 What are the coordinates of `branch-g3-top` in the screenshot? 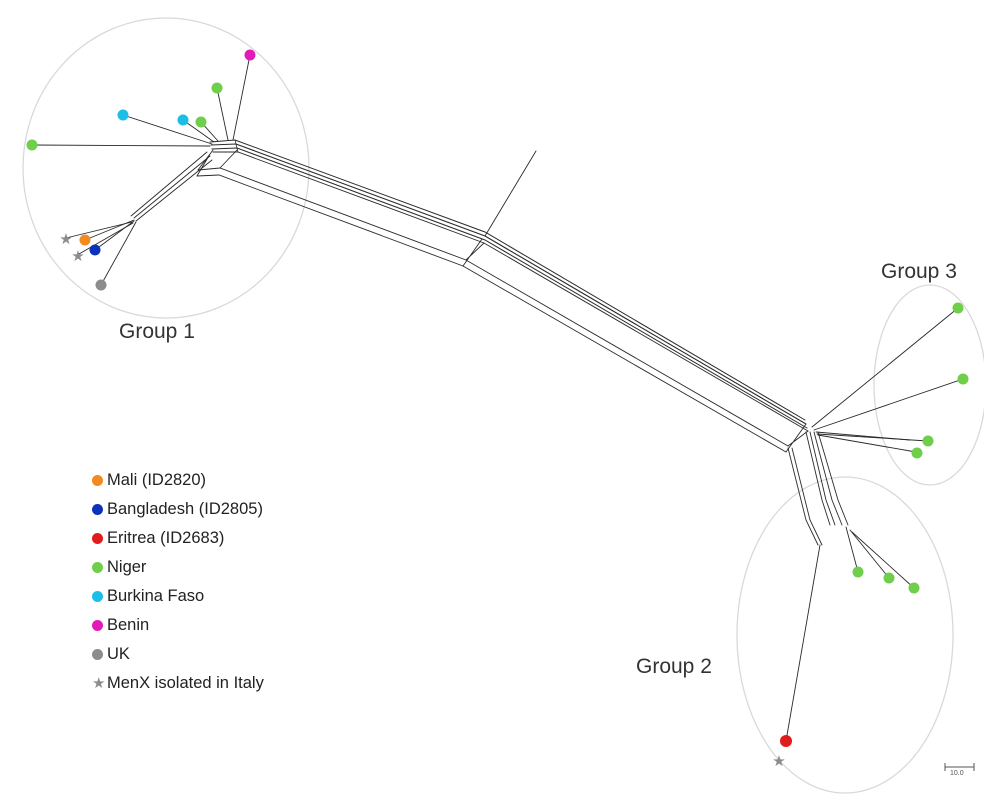 It's located at (885, 367).